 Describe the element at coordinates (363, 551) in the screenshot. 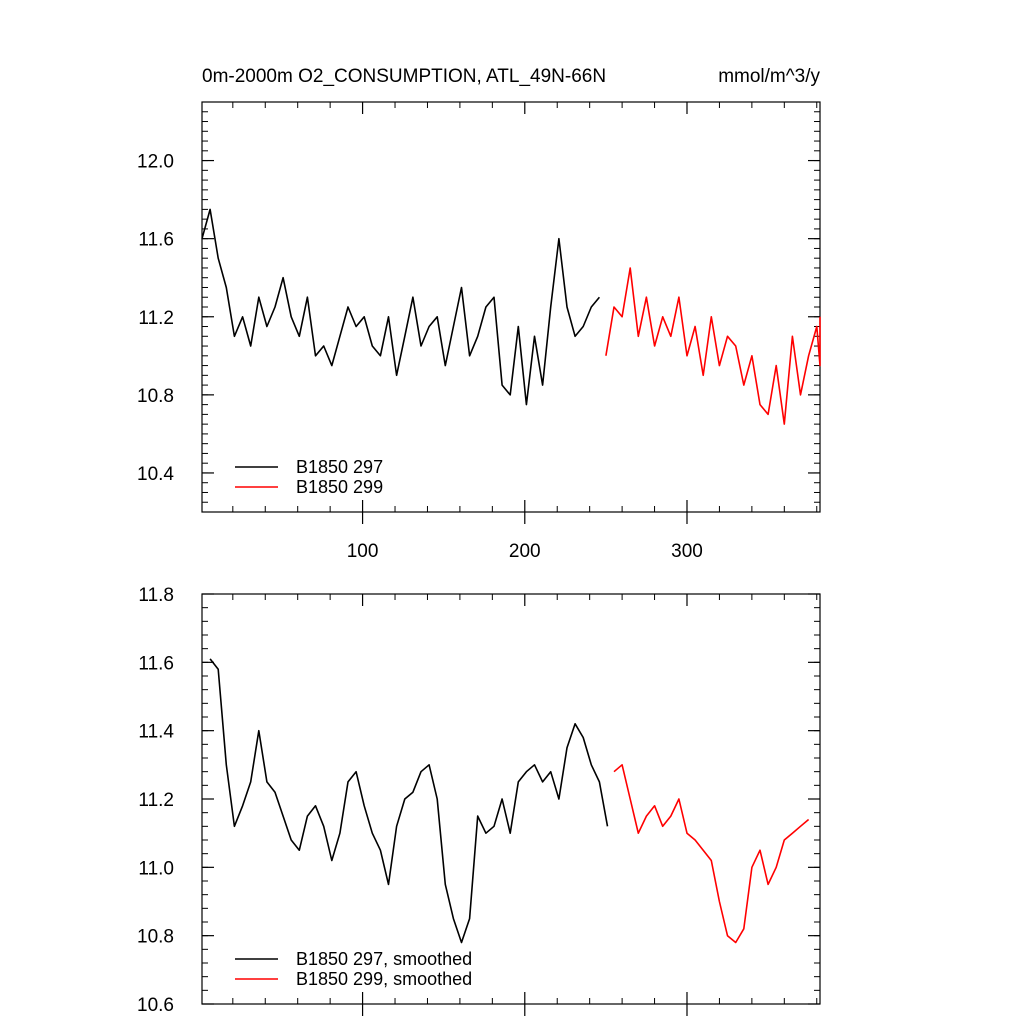

I see `x-tick-label: 100` at that location.